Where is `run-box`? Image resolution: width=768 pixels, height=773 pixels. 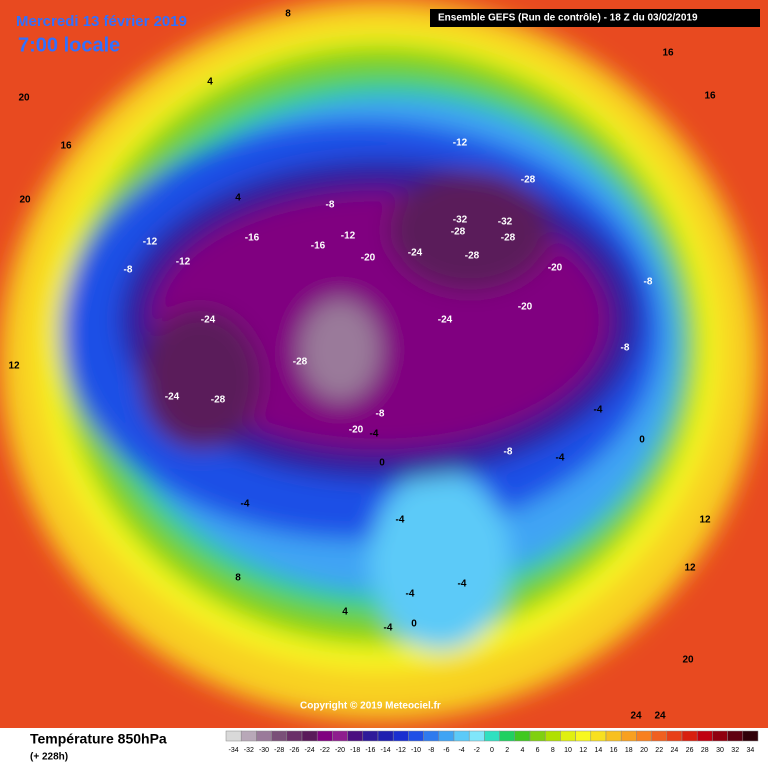
run-box is located at coordinates (595, 18).